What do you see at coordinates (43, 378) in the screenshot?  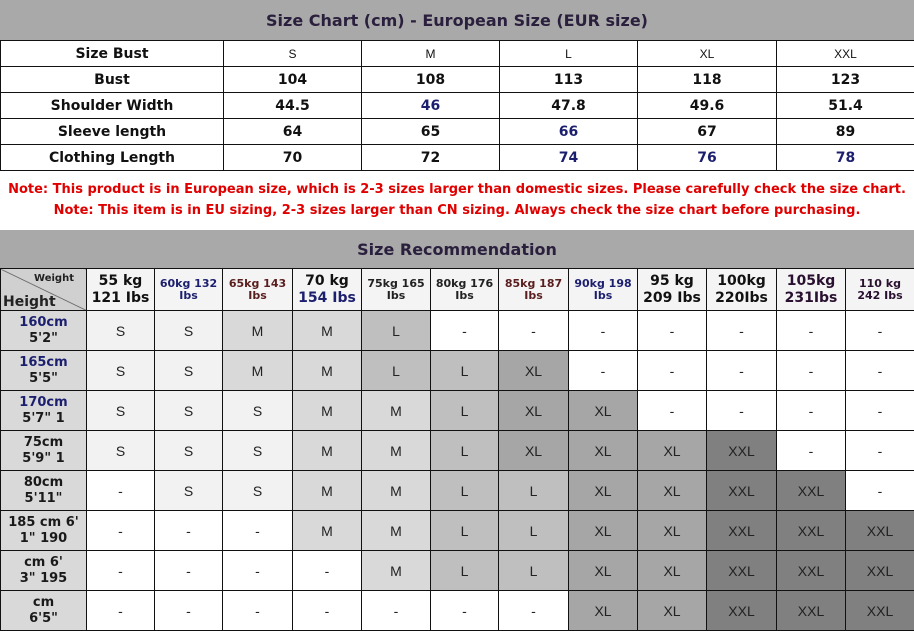 I see `height-ft: 5'5"` at bounding box center [43, 378].